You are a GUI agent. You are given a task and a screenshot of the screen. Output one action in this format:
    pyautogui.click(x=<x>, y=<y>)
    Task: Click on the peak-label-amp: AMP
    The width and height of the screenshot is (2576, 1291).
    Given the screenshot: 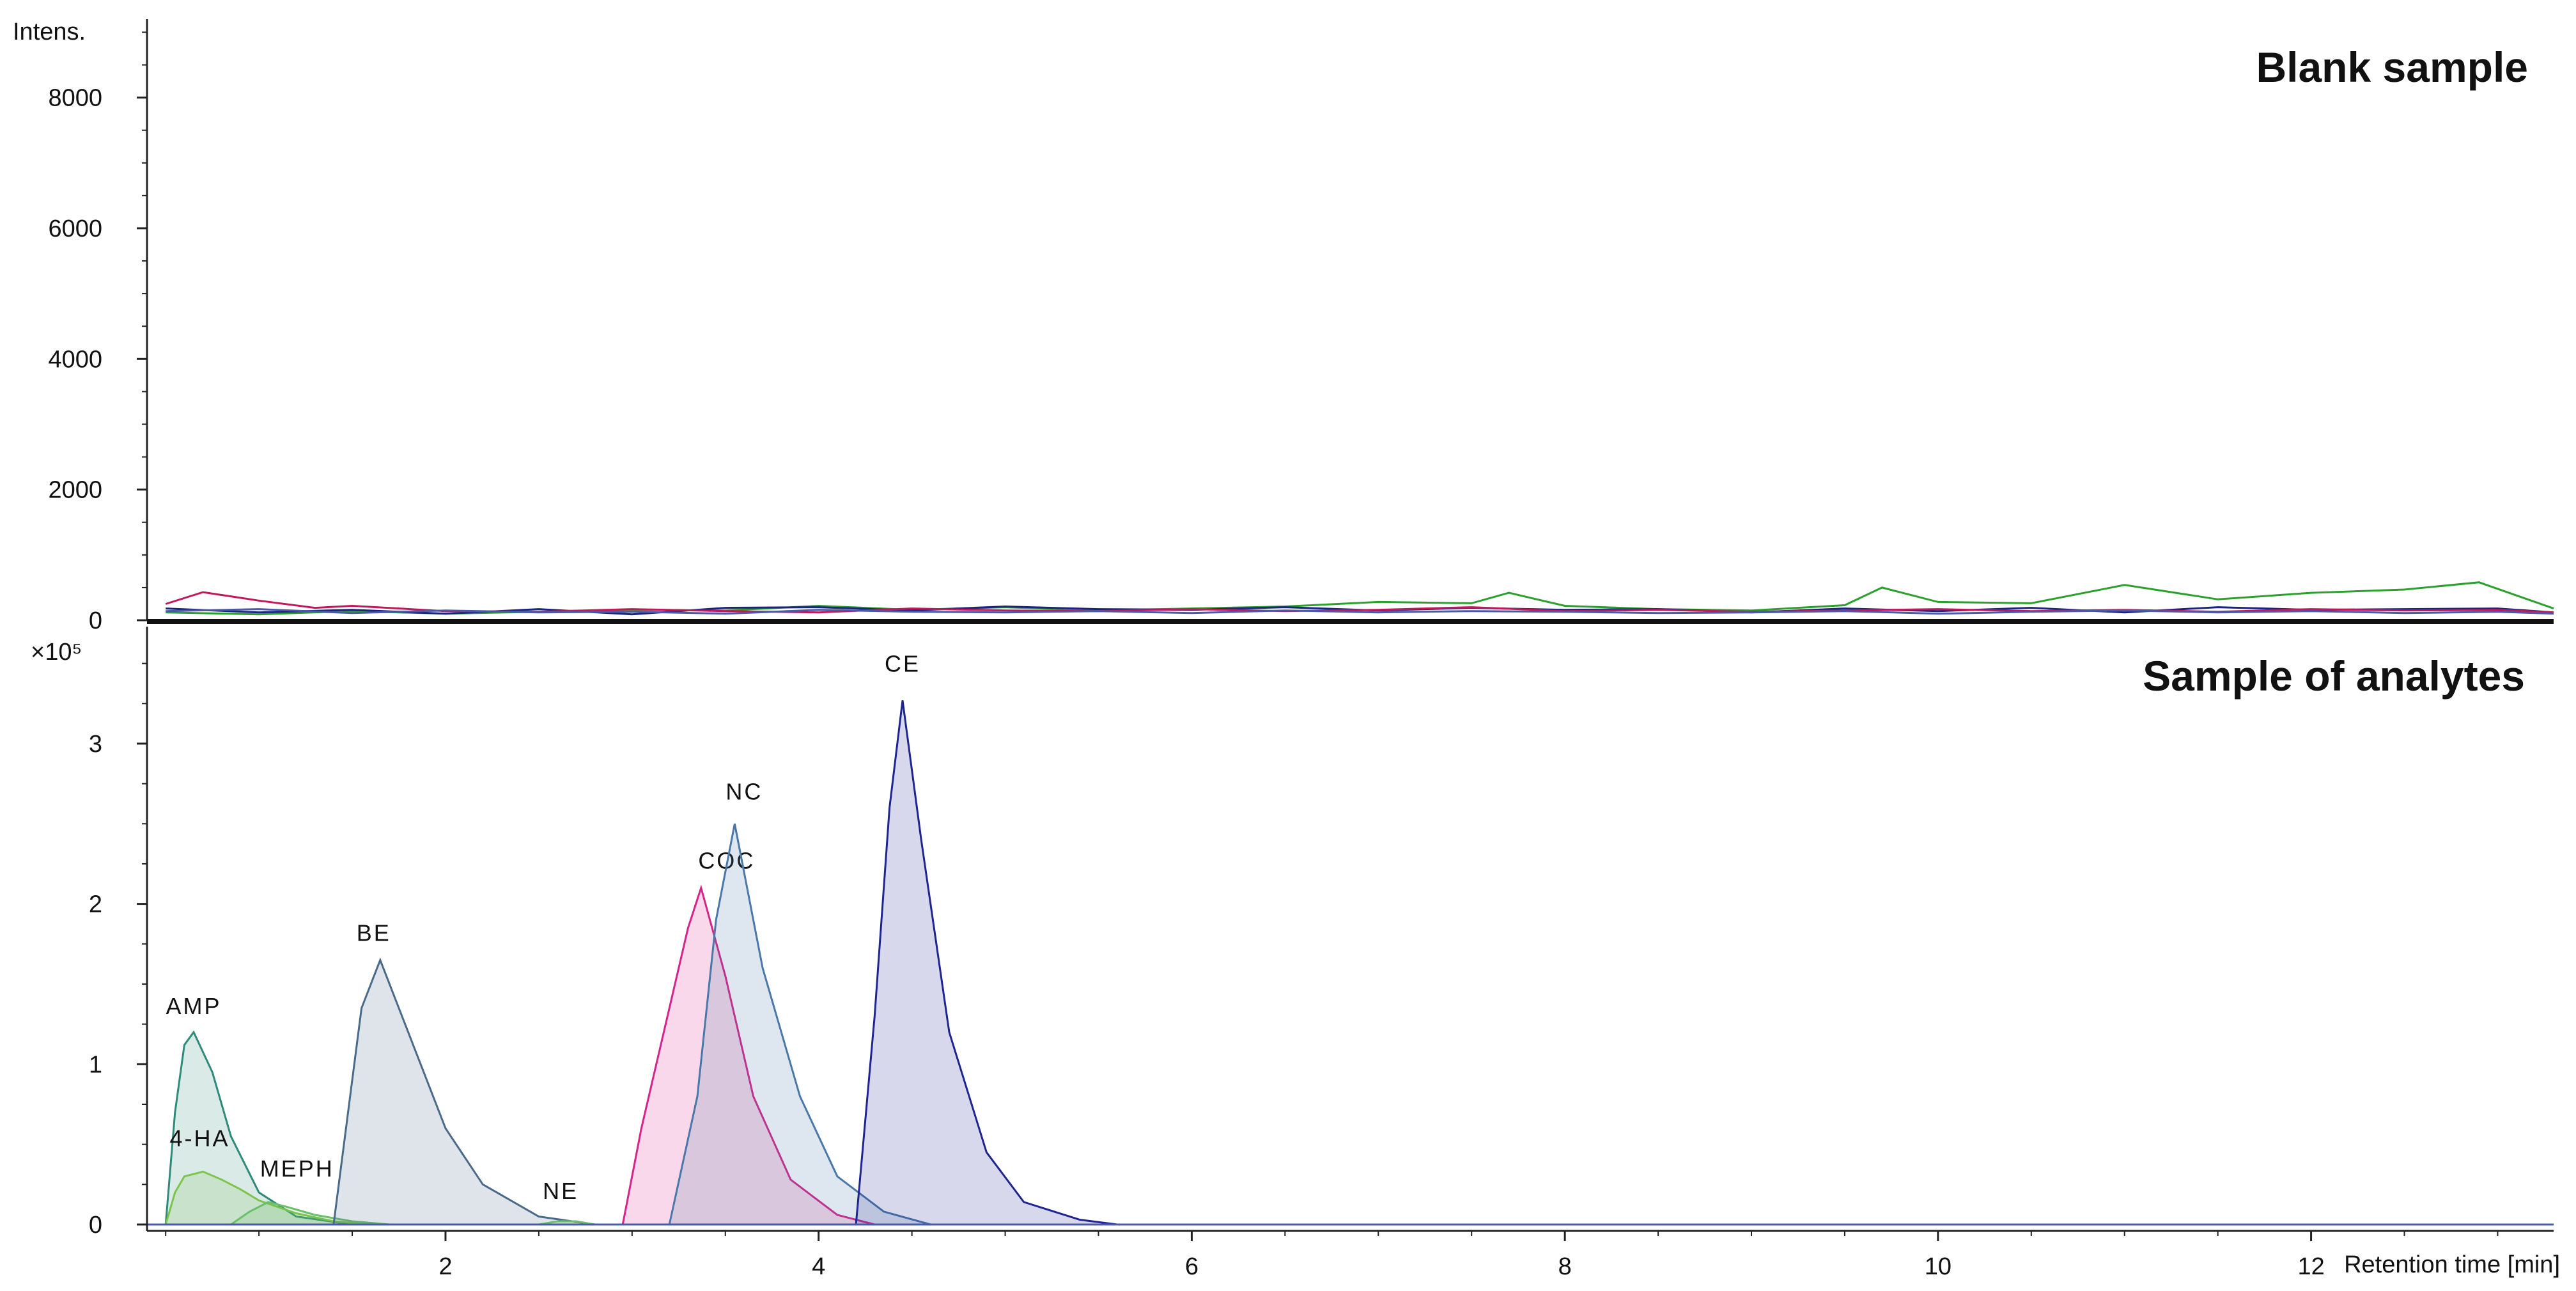 What is the action you would take?
    pyautogui.click(x=193, y=1006)
    